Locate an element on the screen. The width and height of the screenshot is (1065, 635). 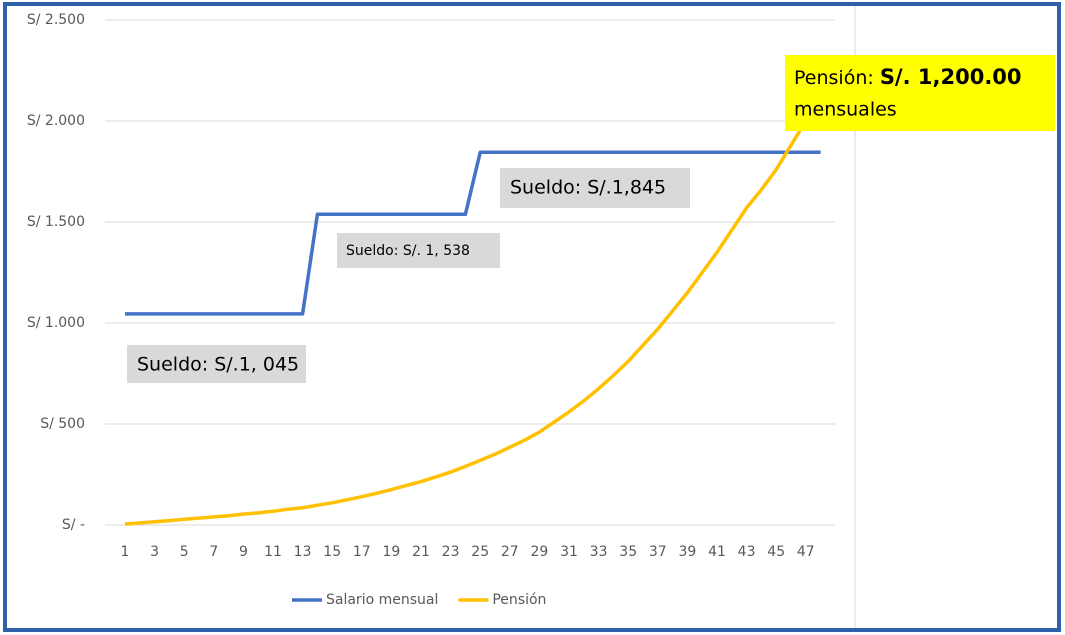
annotation-text: mensuales is located at coordinates (845, 110).